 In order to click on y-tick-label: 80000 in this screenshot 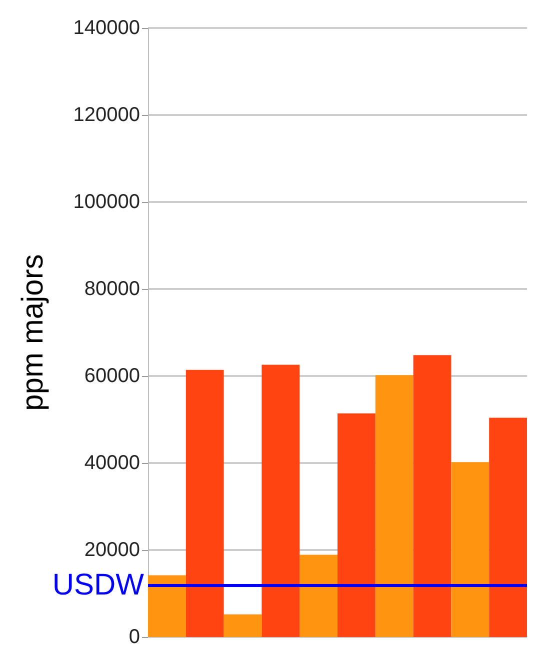, I will do `click(112, 289)`.